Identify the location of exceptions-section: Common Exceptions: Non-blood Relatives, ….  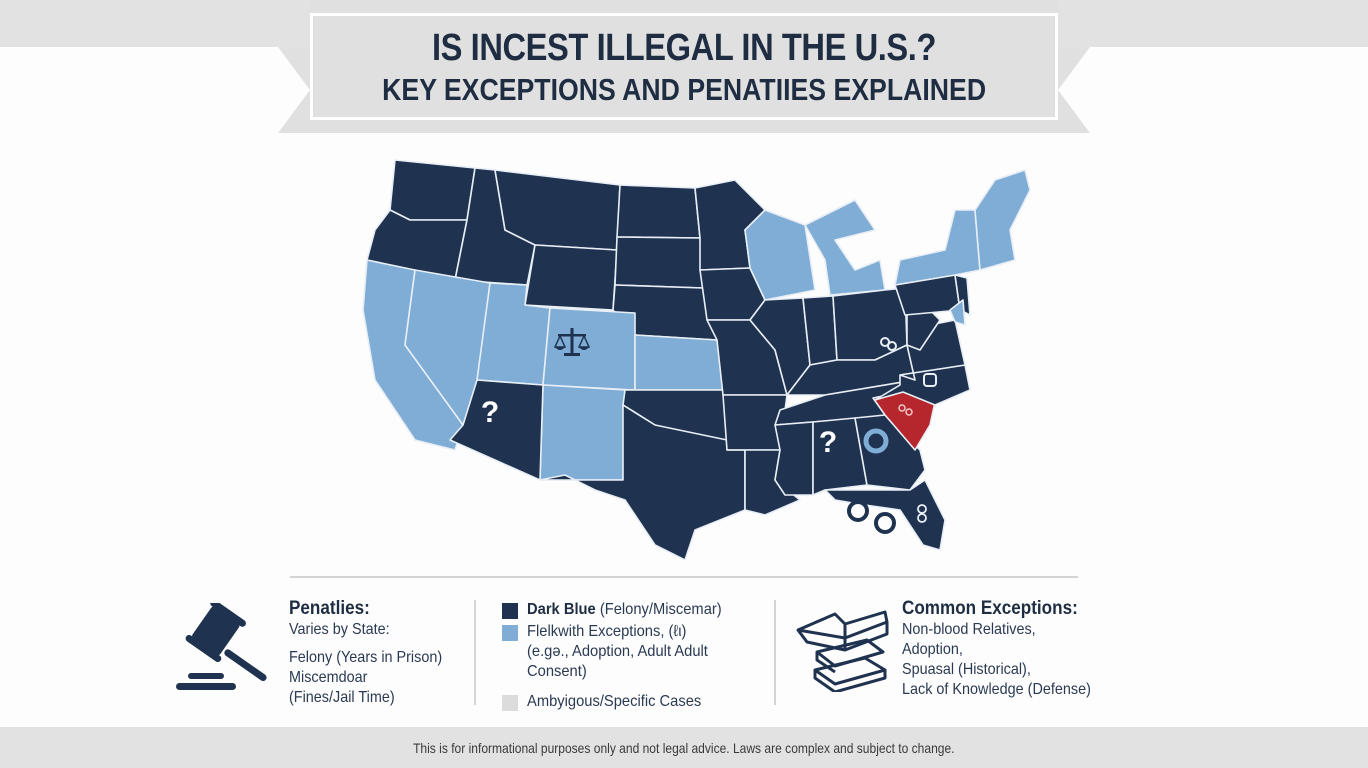
(1007, 649).